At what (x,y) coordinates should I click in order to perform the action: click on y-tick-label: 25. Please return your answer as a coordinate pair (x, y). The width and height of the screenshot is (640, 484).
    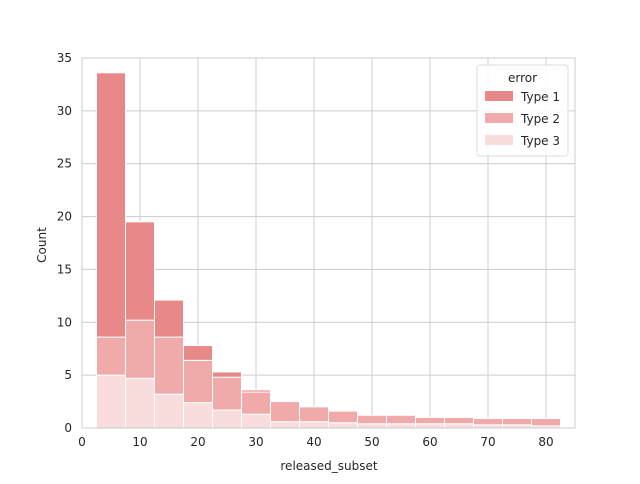
    Looking at the image, I should click on (64, 164).